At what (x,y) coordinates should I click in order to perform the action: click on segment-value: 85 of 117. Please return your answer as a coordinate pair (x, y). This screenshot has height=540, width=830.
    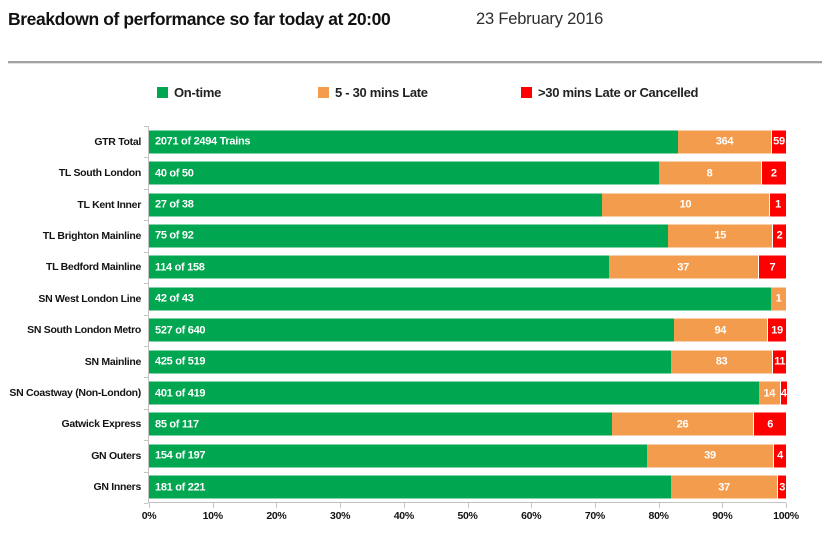
    Looking at the image, I should click on (177, 424).